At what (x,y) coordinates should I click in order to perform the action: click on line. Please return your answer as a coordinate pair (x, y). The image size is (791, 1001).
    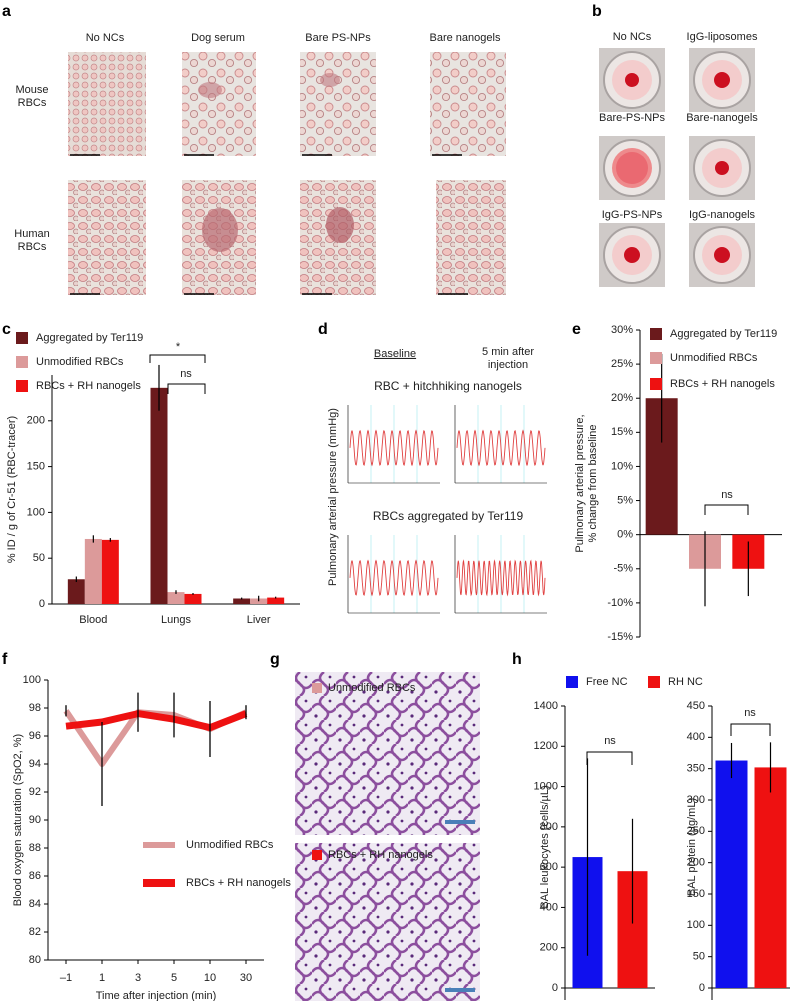
    Looking at the image, I should click on (156, 721).